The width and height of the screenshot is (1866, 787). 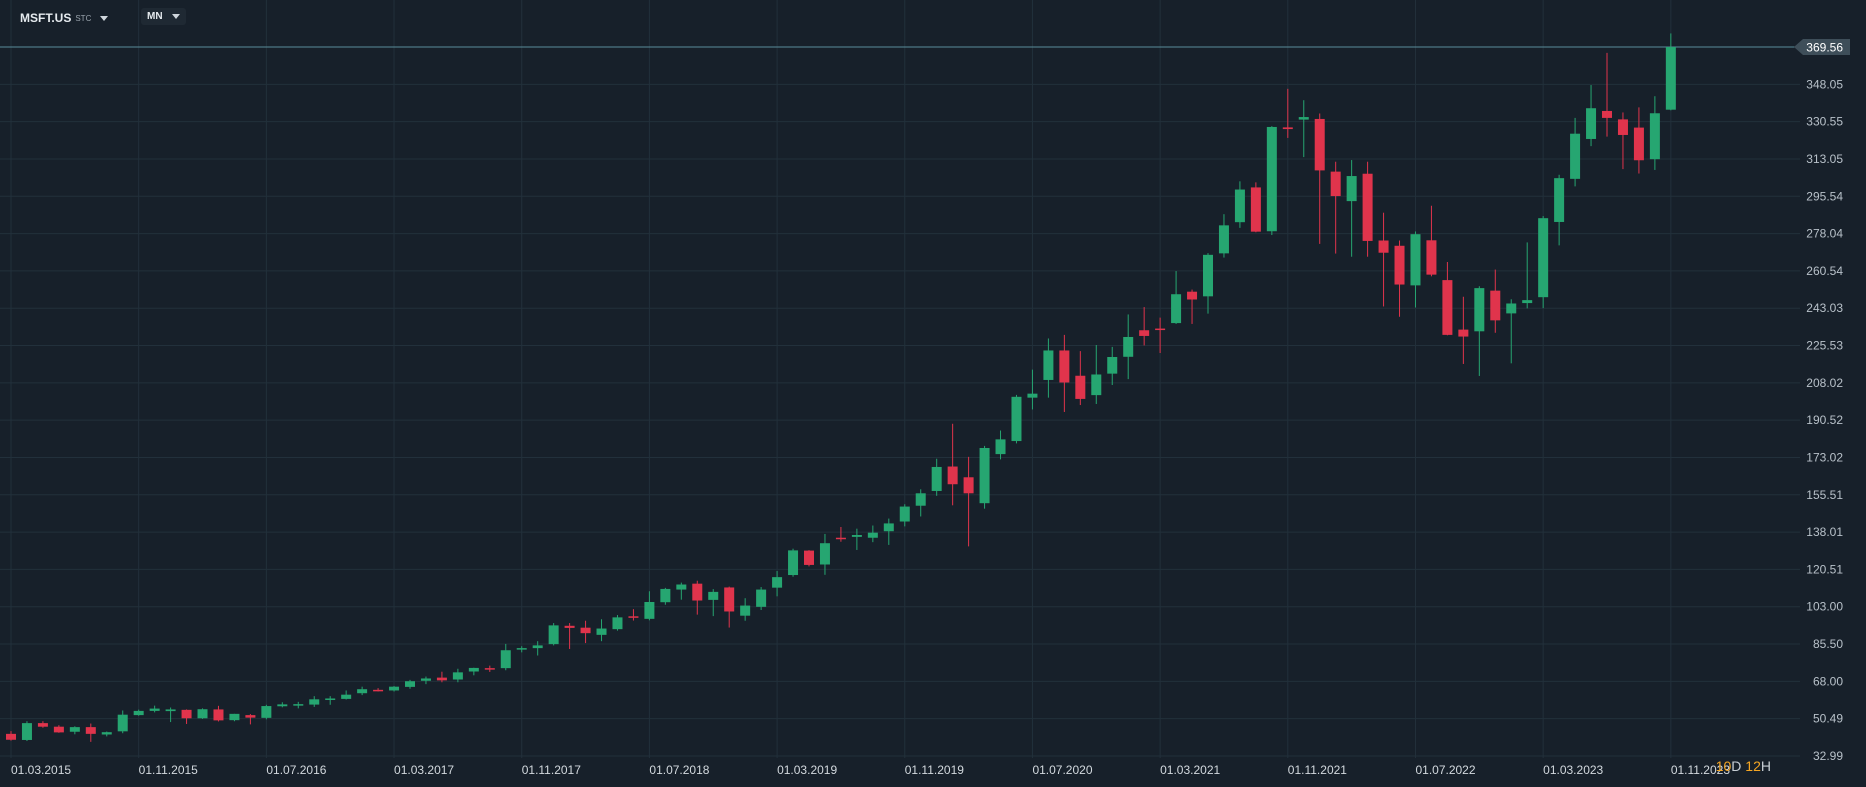 I want to click on y-tick-label: 278.04, so click(x=1824, y=234).